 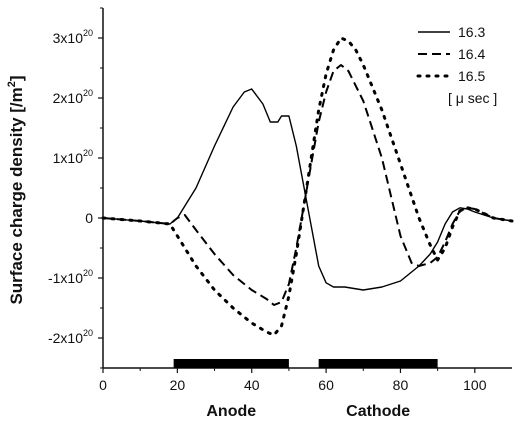 What do you see at coordinates (70, 337) in the screenshot?
I see `y-tick-label: -2x10²⁰` at bounding box center [70, 337].